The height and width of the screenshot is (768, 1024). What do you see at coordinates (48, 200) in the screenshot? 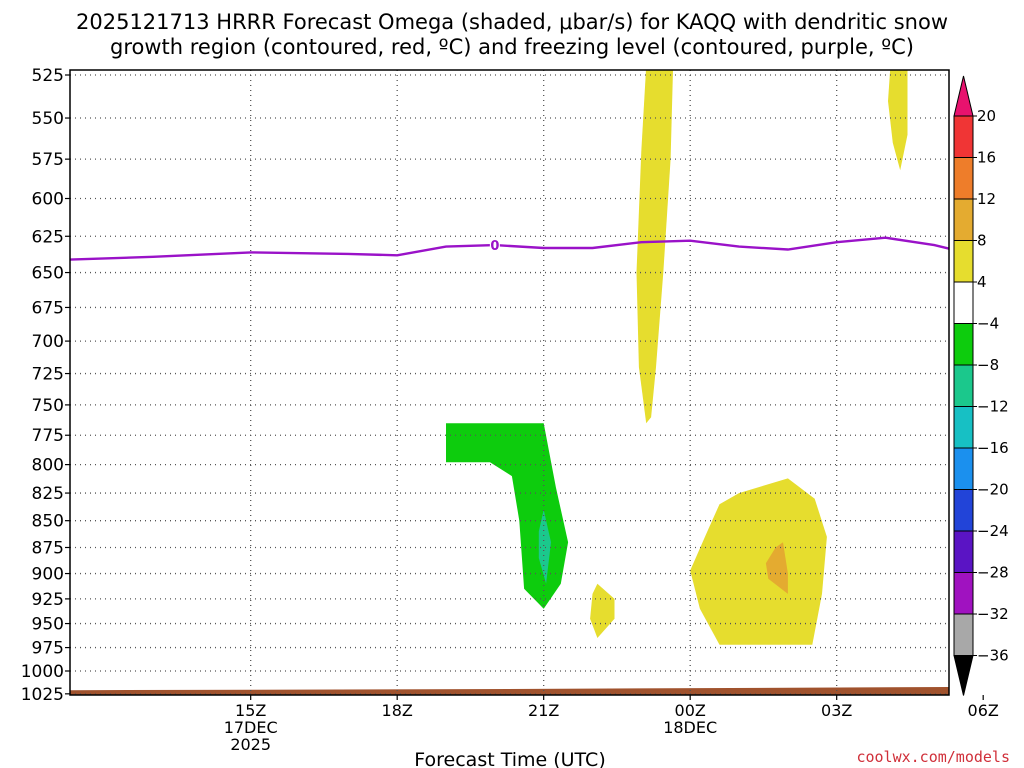
I see `y-tick-label-600: 600` at bounding box center [48, 200].